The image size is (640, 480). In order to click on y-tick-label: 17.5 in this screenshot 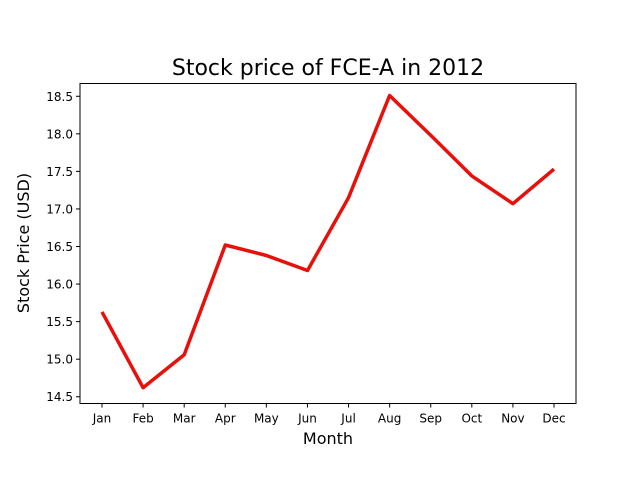, I will do `click(59, 172)`.